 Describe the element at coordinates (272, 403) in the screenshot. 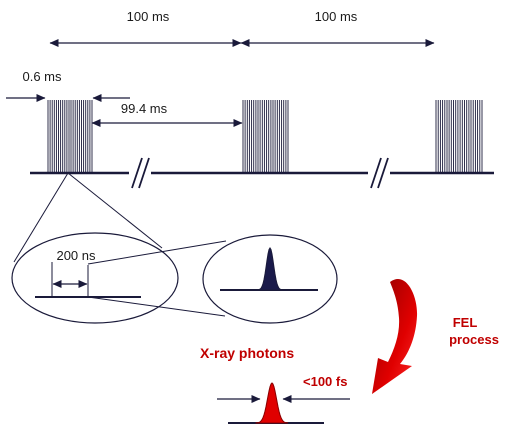

I see `xray-pulse` at that location.